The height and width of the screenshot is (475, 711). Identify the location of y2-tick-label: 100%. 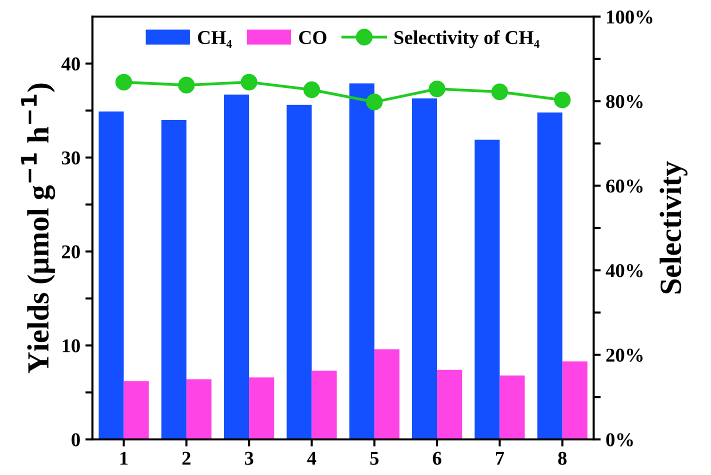
(629, 17).